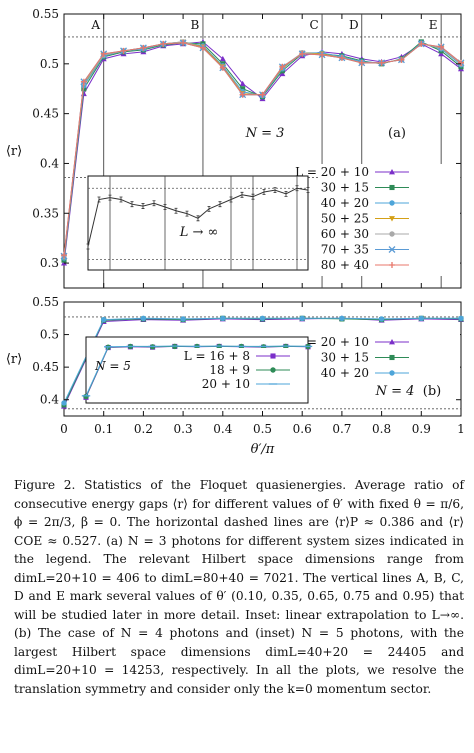 This screenshot has width=474, height=753. What do you see at coordinates (229, 370) in the screenshot?
I see `inset-b-legend-label-1: 18 + 9` at bounding box center [229, 370].